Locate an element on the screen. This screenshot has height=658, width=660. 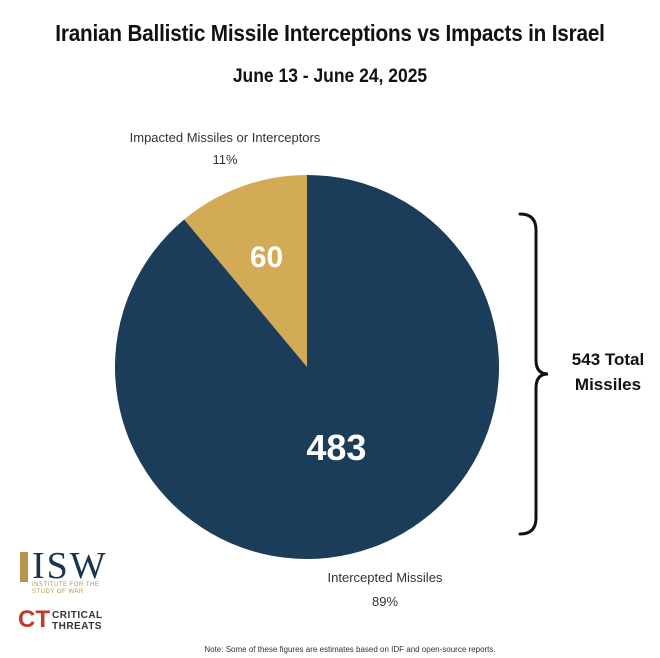
isw-logo-bar is located at coordinates (24, 567).